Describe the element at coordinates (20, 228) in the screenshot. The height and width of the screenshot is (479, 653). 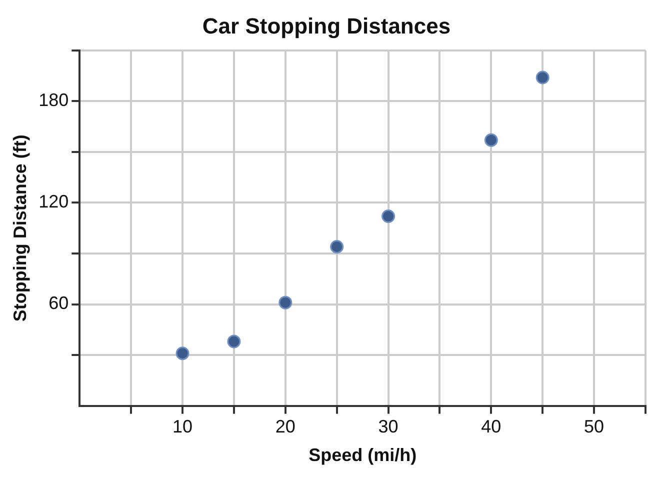
I see `y-axis-title: Stopping Distance (ft)` at that location.